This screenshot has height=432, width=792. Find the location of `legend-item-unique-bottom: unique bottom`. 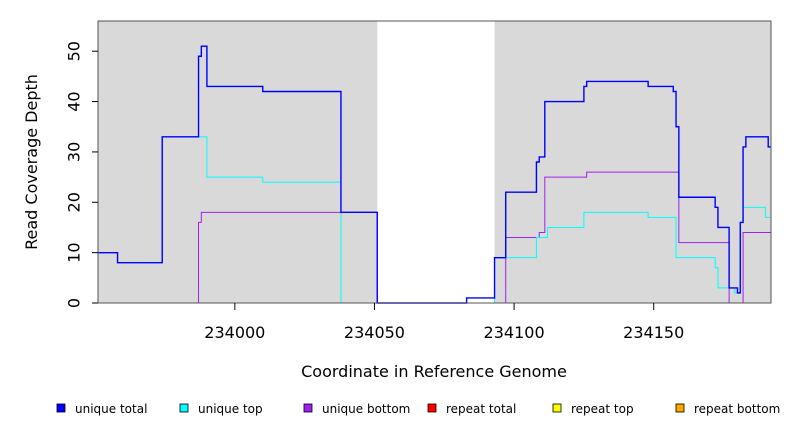

legend-item-unique-bottom: unique bottom is located at coordinates (356, 409).